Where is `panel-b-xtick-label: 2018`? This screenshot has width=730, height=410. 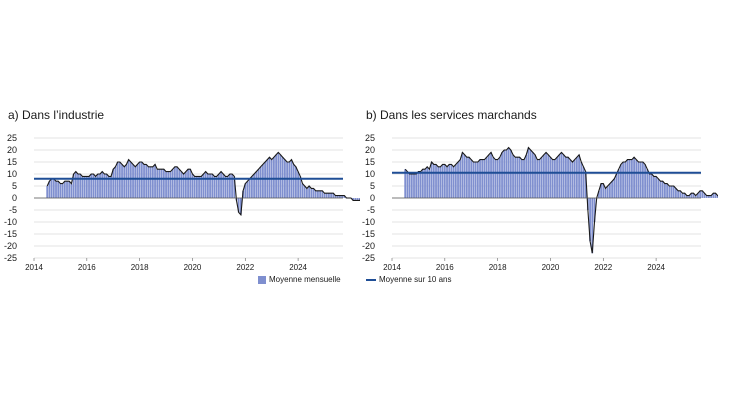
panel-b-xtick-label: 2018 is located at coordinates (498, 267).